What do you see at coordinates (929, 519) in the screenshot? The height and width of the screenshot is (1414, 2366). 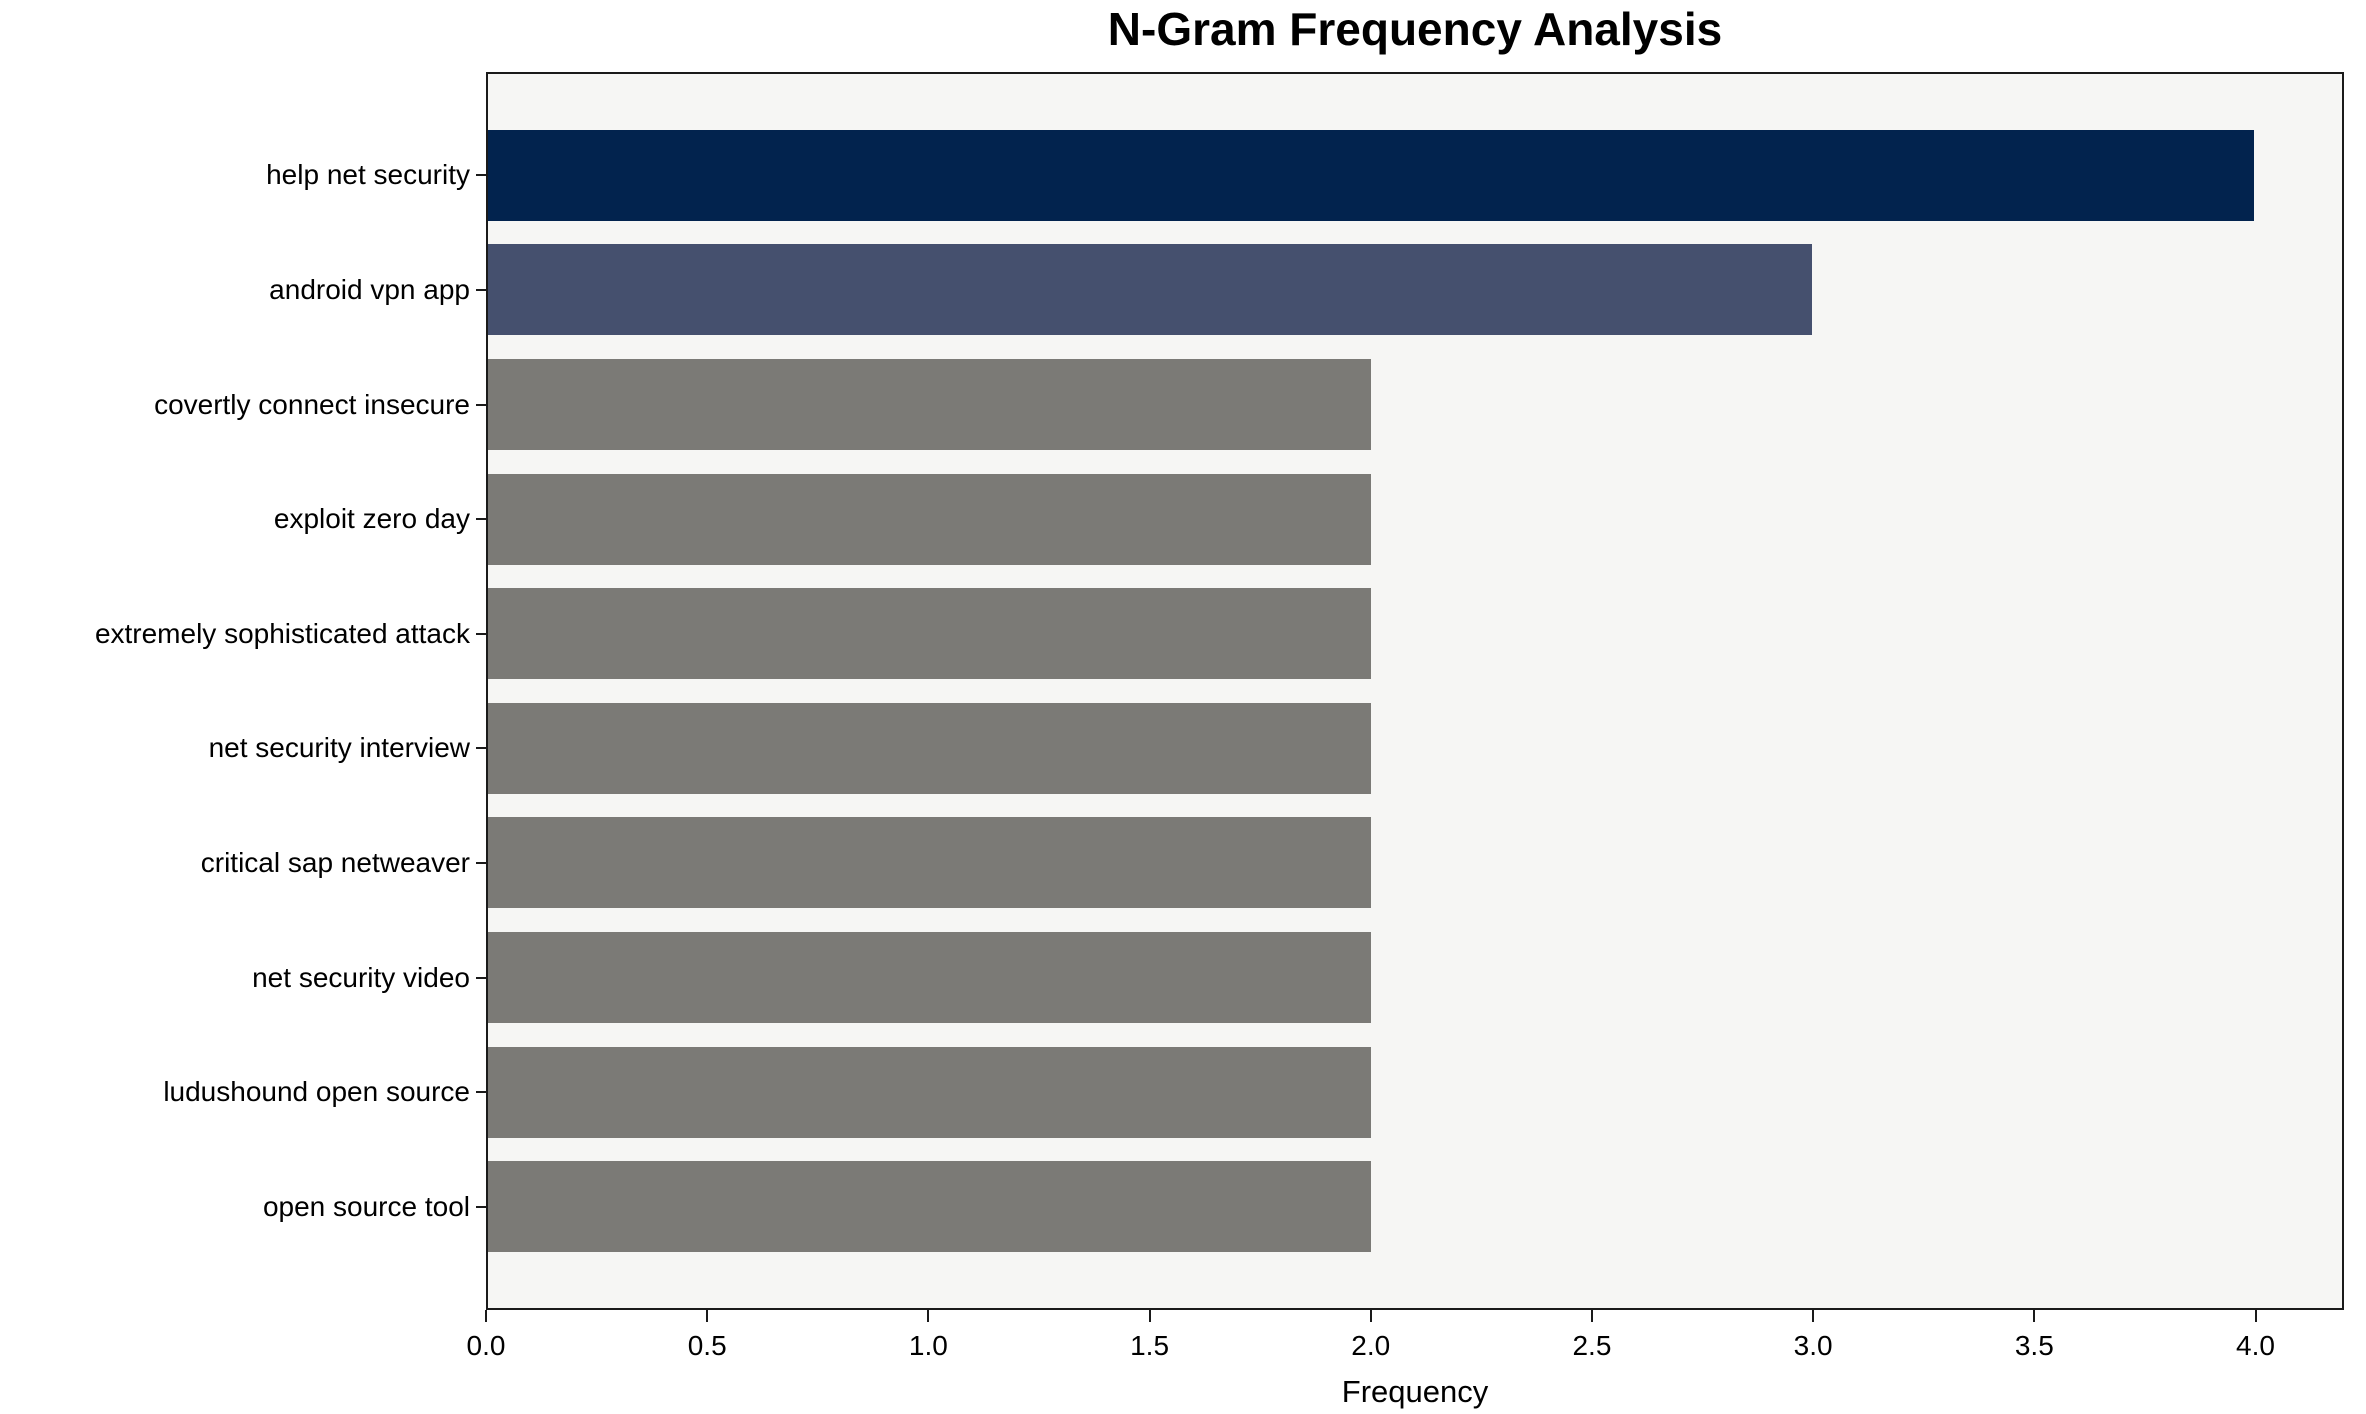 I see `bar-exploit-zero-day` at bounding box center [929, 519].